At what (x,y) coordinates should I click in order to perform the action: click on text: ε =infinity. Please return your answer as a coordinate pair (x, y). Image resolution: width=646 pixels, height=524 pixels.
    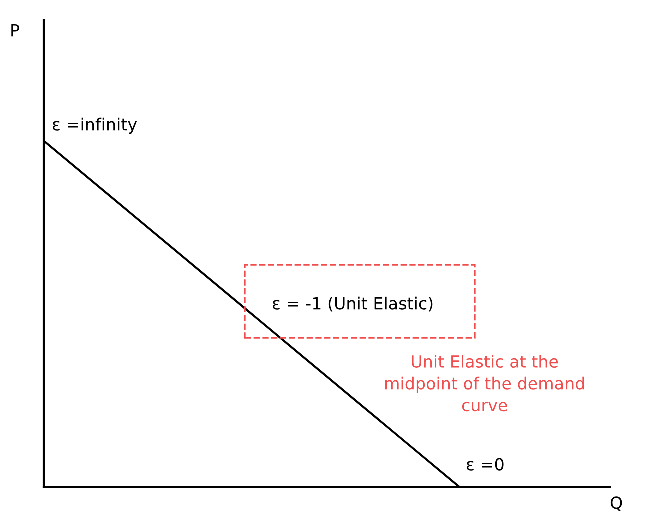
    Looking at the image, I should click on (95, 126).